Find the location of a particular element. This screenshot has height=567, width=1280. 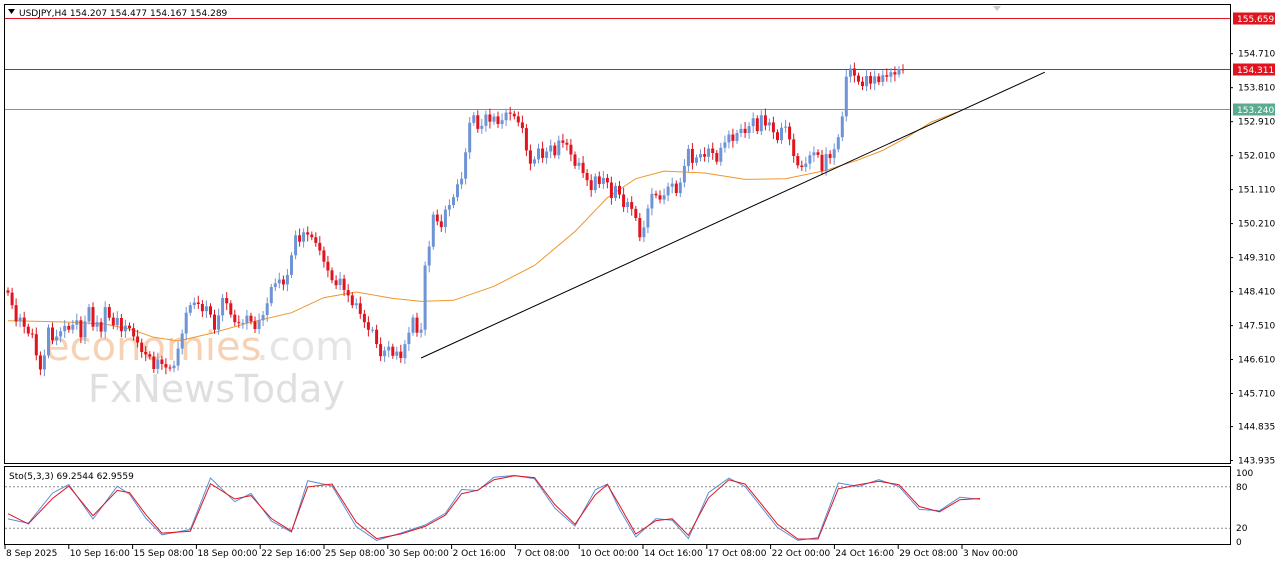

price-tick-label: 147.510 is located at coordinates (1256, 327).